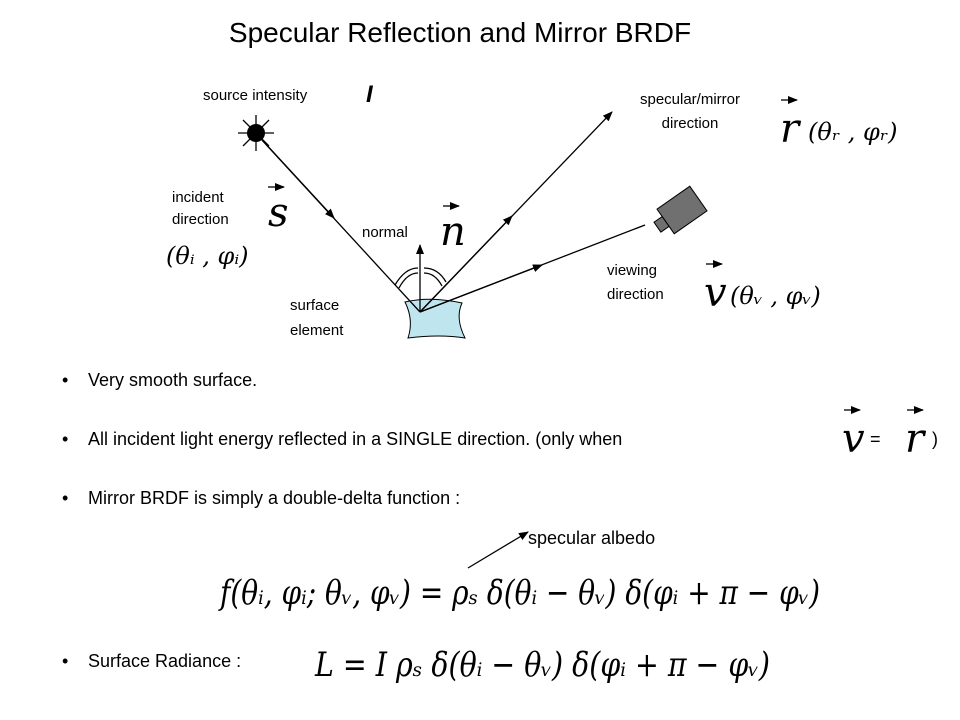 The image size is (960, 720). What do you see at coordinates (935, 439) in the screenshot?
I see `paren: )` at bounding box center [935, 439].